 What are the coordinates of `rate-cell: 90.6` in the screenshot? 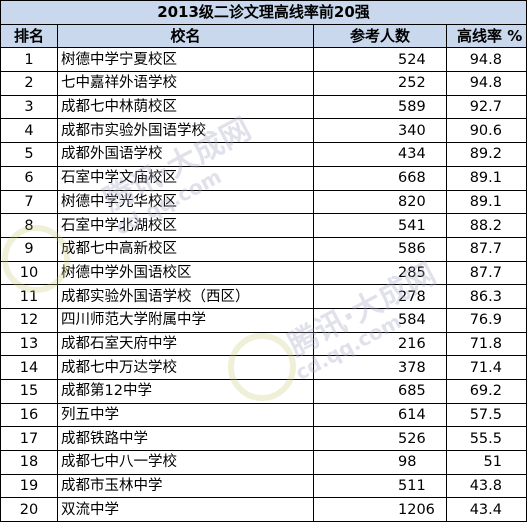 It's located at (486, 131).